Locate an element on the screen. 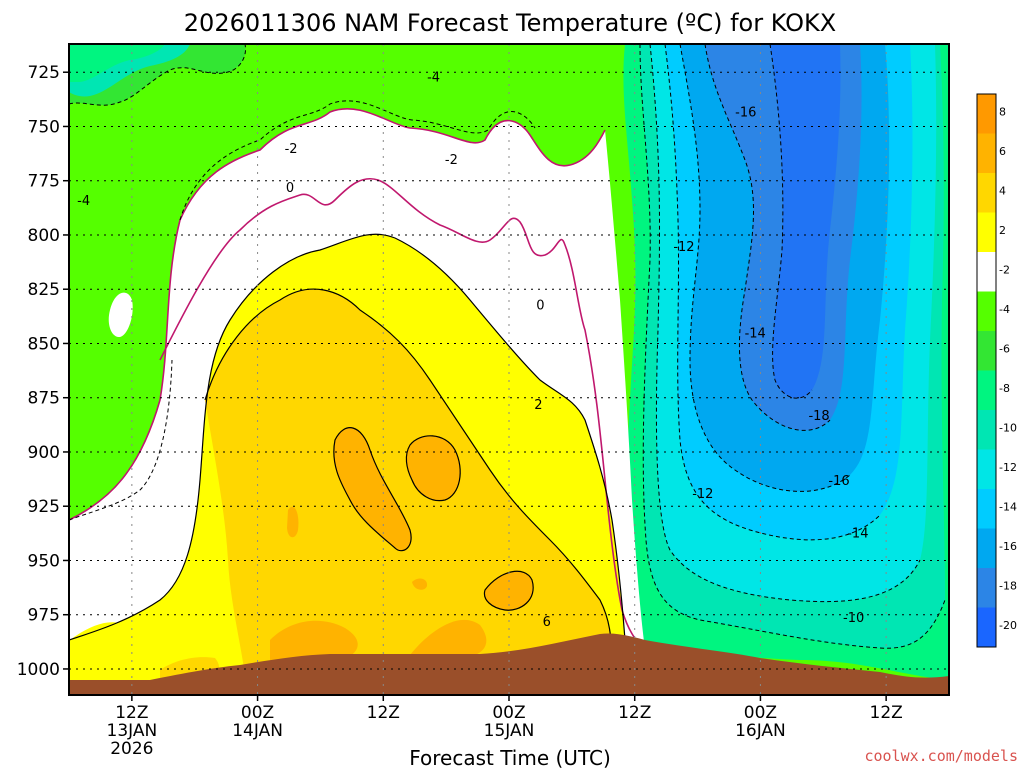  colorbar: 8 6 4 2 -2 -4 -6 -8 -10 -12 -14 -16 -18 -20 is located at coordinates (996, 370).